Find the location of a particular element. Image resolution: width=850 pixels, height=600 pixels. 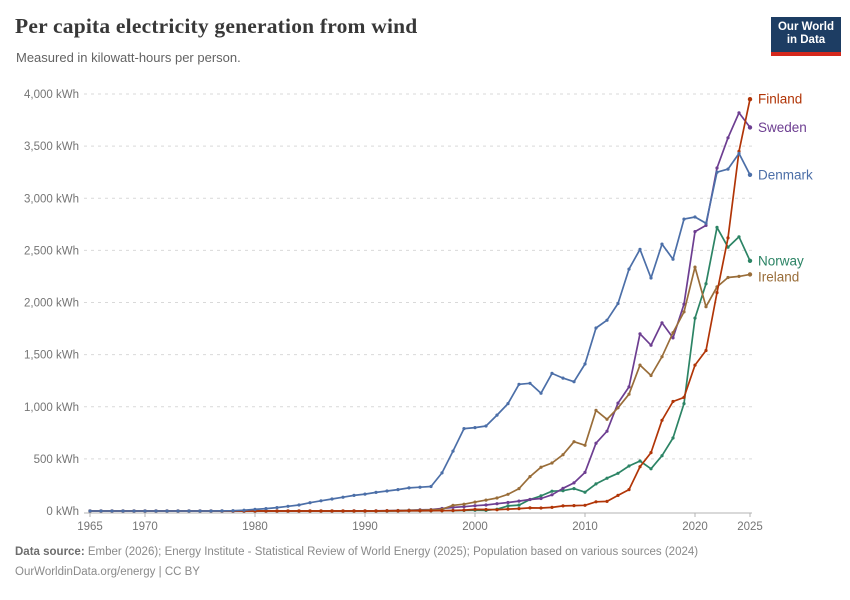

owid-energy-link: OurWorldinData.org/energy is located at coordinates (85, 572).